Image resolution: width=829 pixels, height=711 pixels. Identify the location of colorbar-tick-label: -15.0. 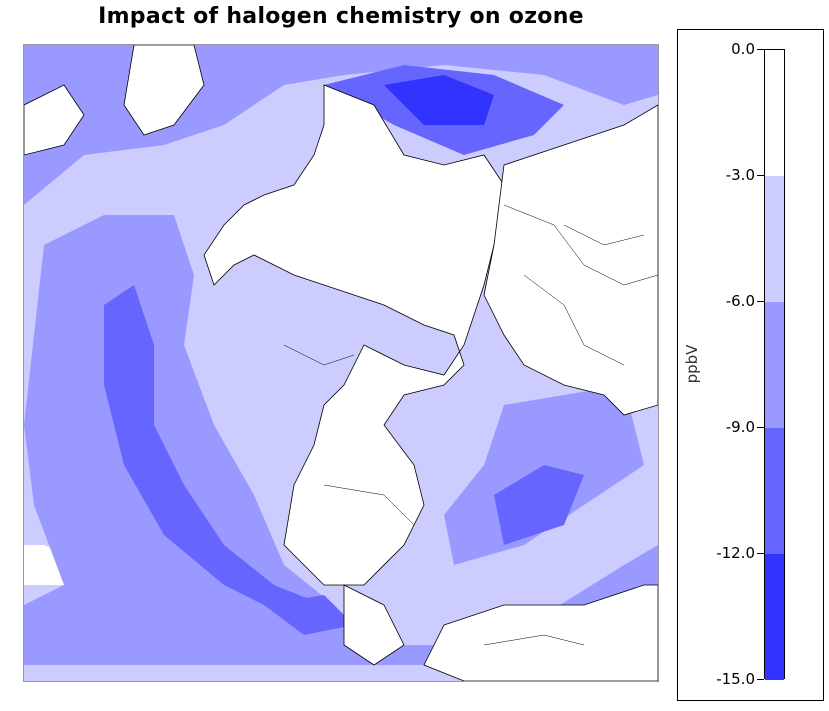
(735, 679).